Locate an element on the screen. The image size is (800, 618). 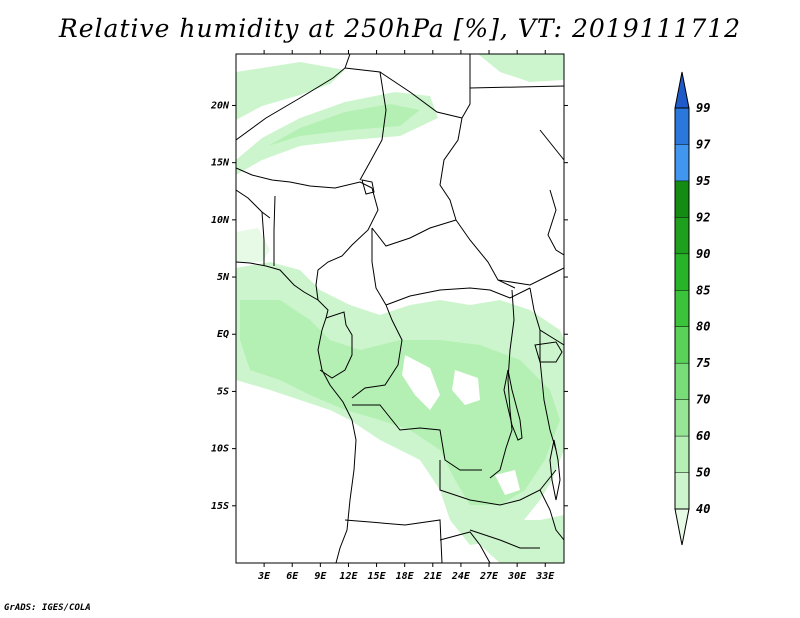
coastline-west is located at coordinates (296, 412).